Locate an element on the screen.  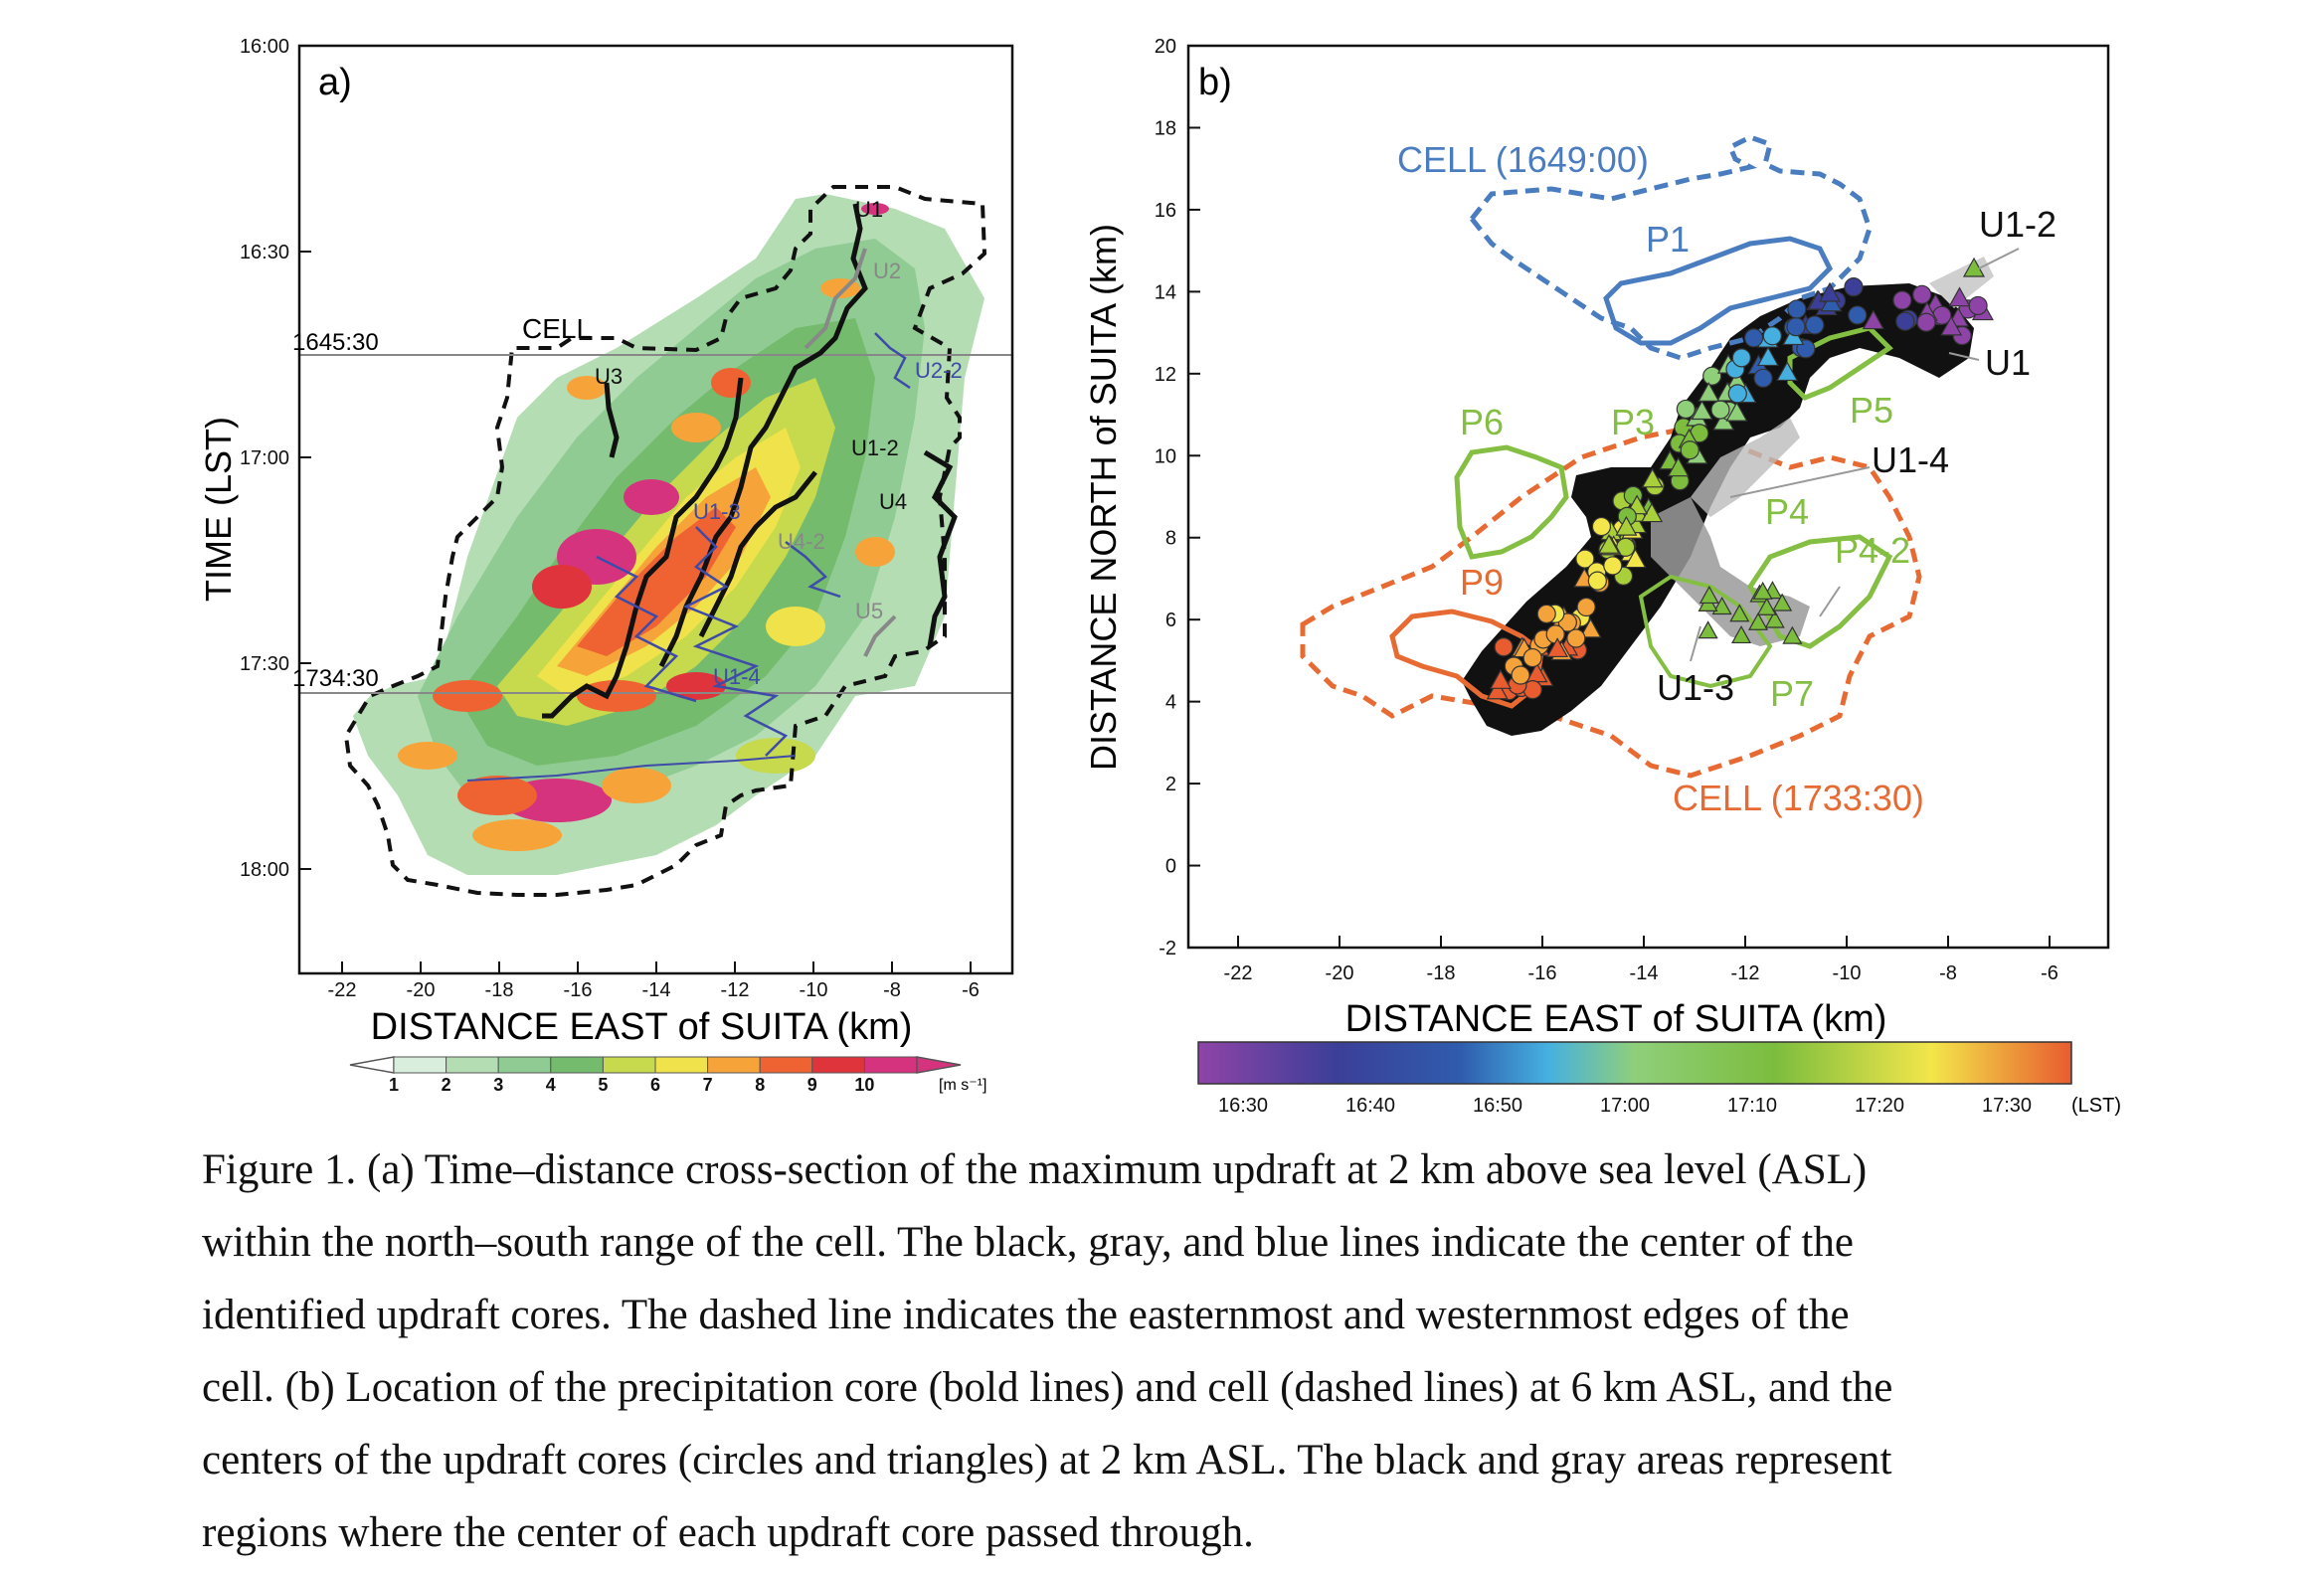
colorbar-b-tick: 17:10 is located at coordinates (1752, 1106).